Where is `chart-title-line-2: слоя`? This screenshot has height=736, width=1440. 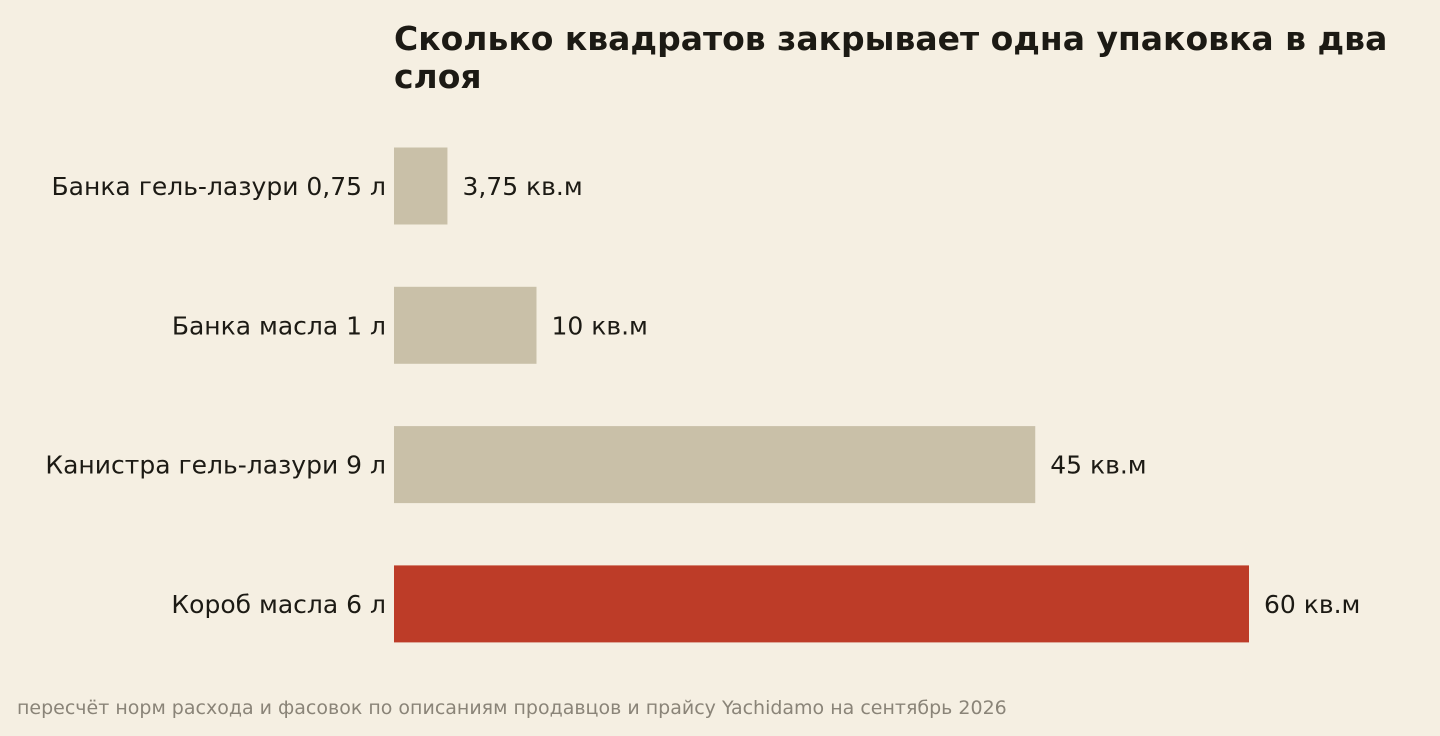 chart-title-line-2: слоя is located at coordinates (438, 76).